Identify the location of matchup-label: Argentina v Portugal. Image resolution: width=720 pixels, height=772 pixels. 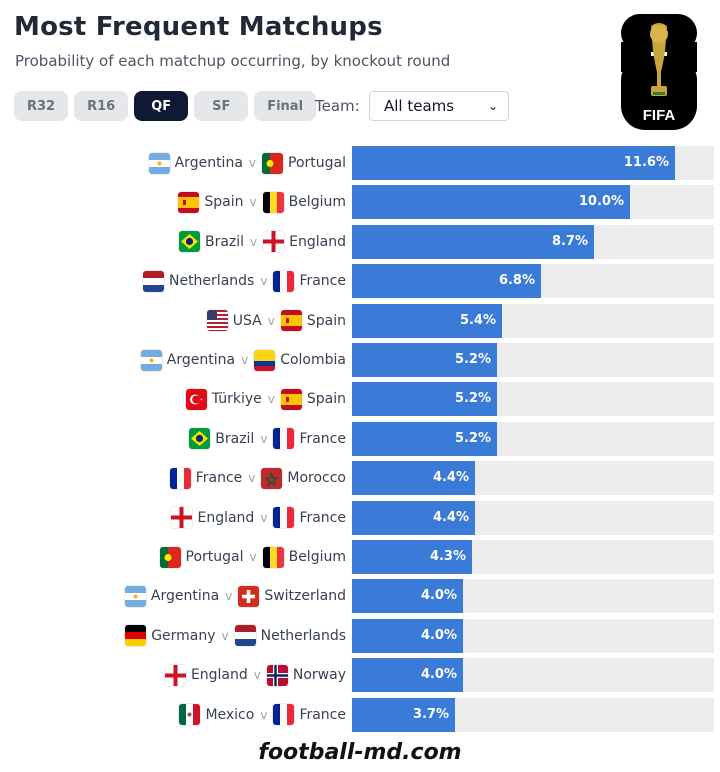
(247, 163).